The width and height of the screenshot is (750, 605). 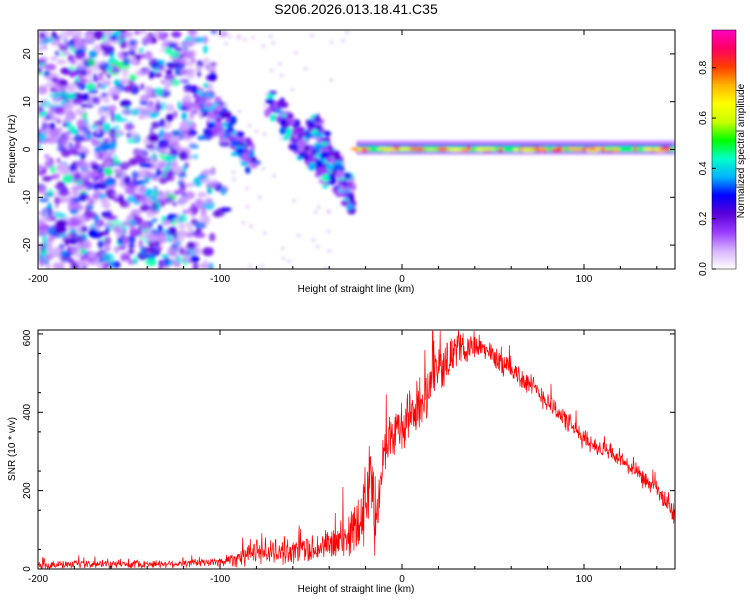 I want to click on snr-y-label: SNR (10 * v/v), so click(x=12, y=449).